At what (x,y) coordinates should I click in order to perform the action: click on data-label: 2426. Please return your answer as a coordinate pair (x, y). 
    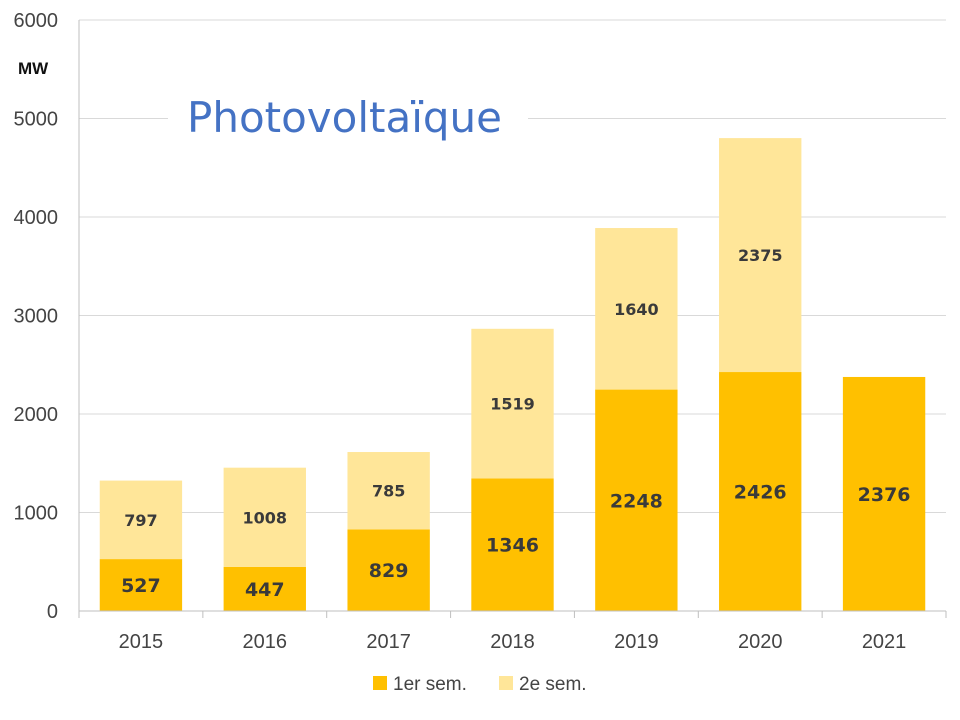
    Looking at the image, I should click on (760, 493).